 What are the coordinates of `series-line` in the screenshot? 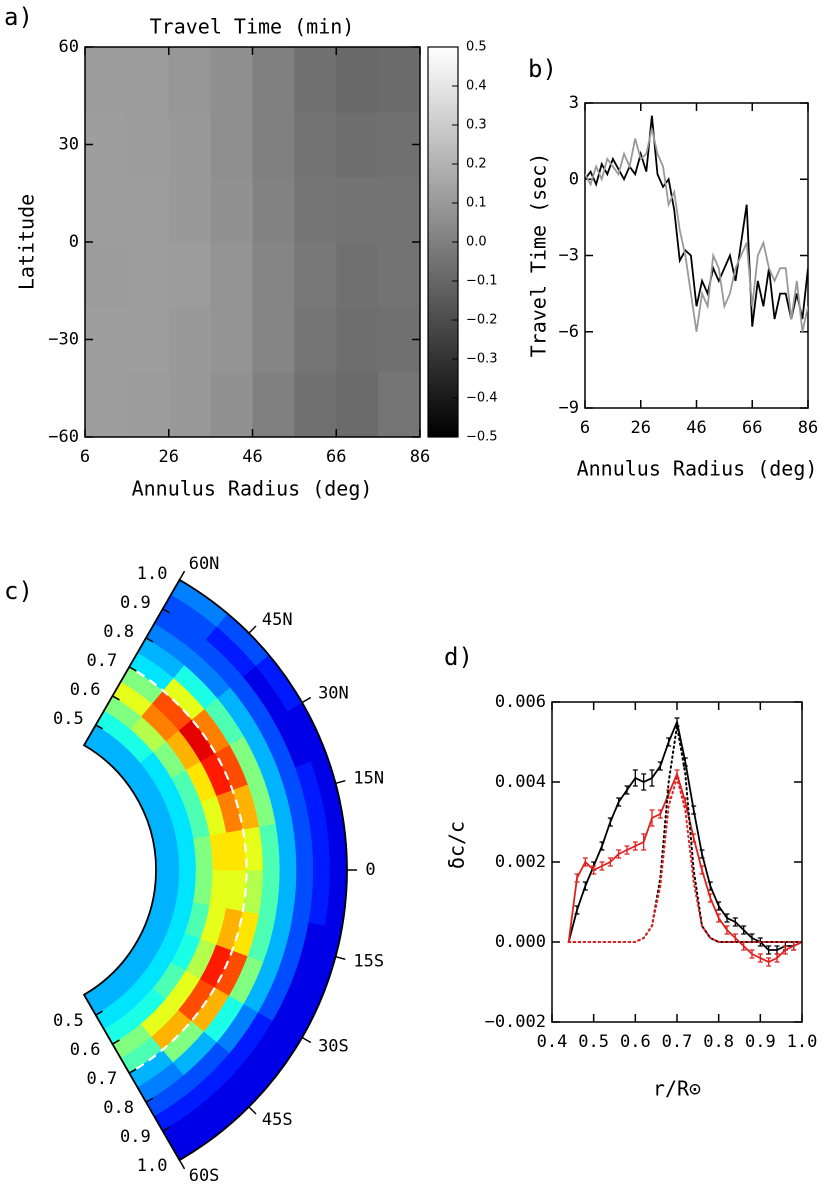 It's located at (696, 230).